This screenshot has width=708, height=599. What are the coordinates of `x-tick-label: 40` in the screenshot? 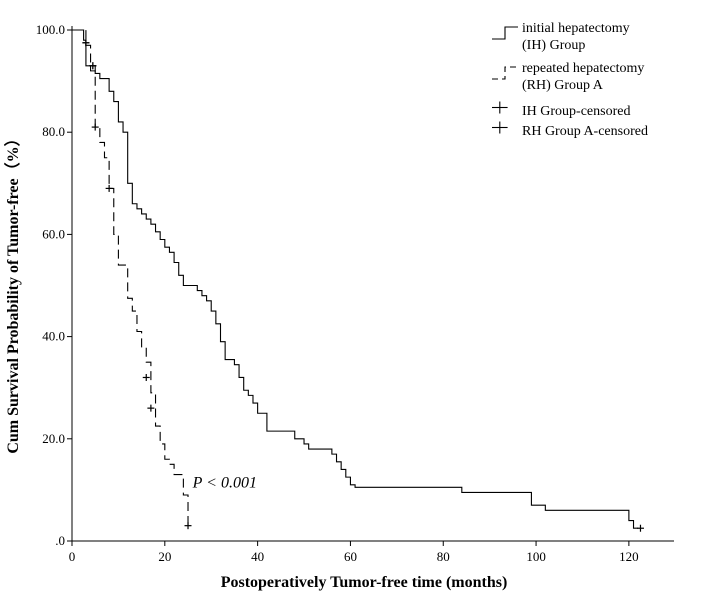 It's located at (257, 556).